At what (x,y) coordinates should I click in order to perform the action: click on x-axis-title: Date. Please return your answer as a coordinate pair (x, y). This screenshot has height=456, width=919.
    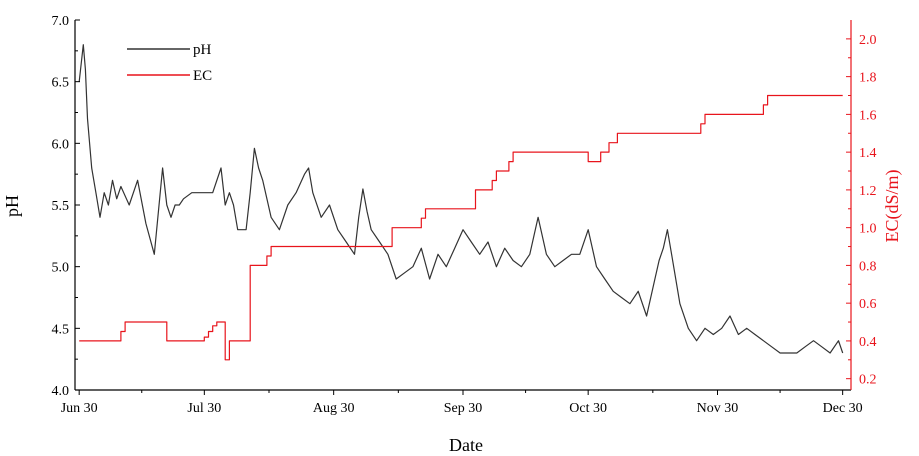
    Looking at the image, I should click on (466, 445).